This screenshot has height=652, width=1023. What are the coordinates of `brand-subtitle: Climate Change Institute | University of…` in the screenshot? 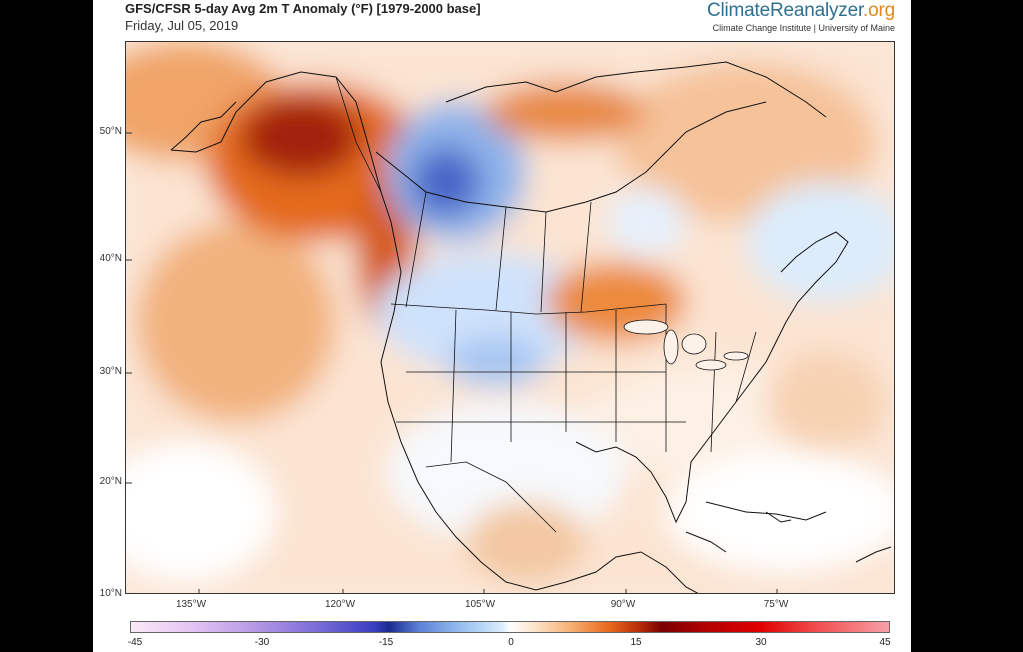 It's located at (803, 28).